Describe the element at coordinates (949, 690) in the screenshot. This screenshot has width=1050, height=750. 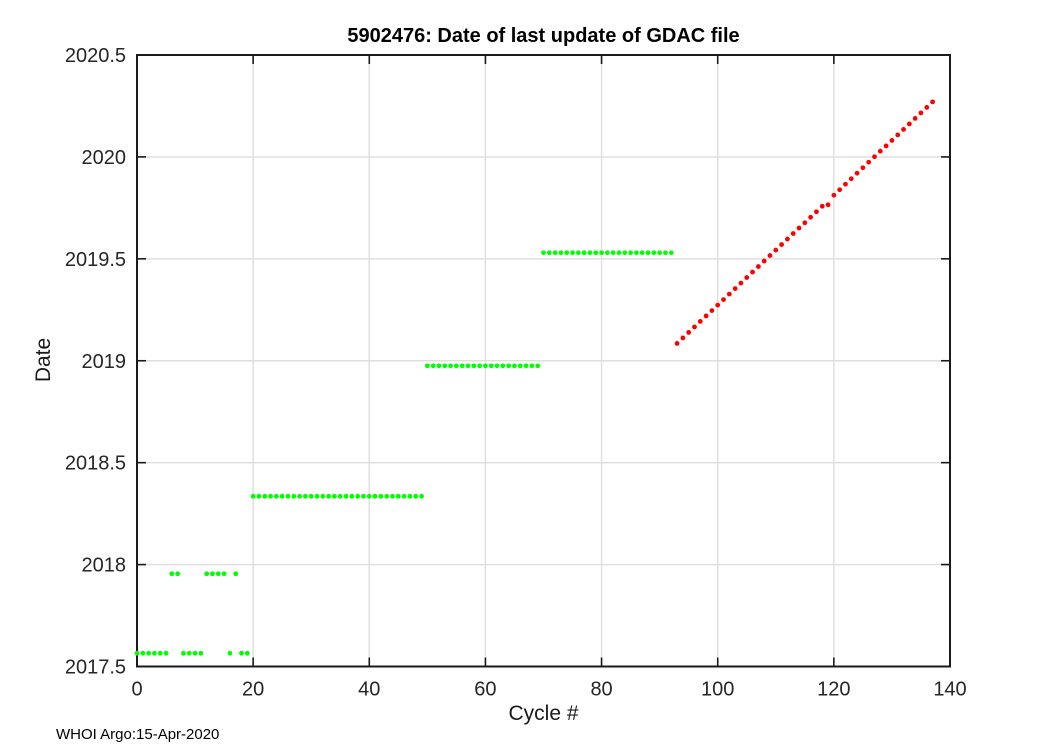
I see `x-tick-label: 140` at that location.